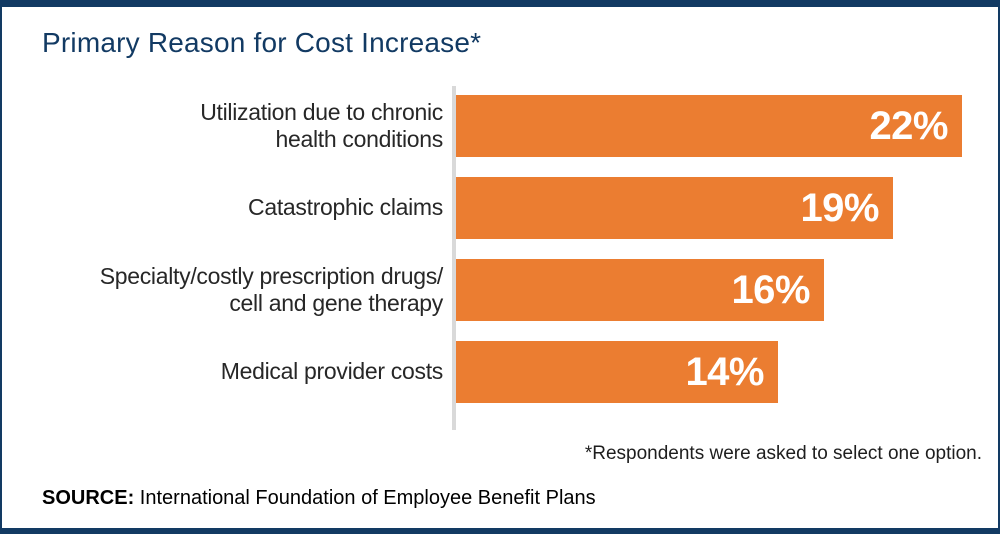 This screenshot has height=534, width=1000. I want to click on zero-baseline-axis, so click(454, 258).